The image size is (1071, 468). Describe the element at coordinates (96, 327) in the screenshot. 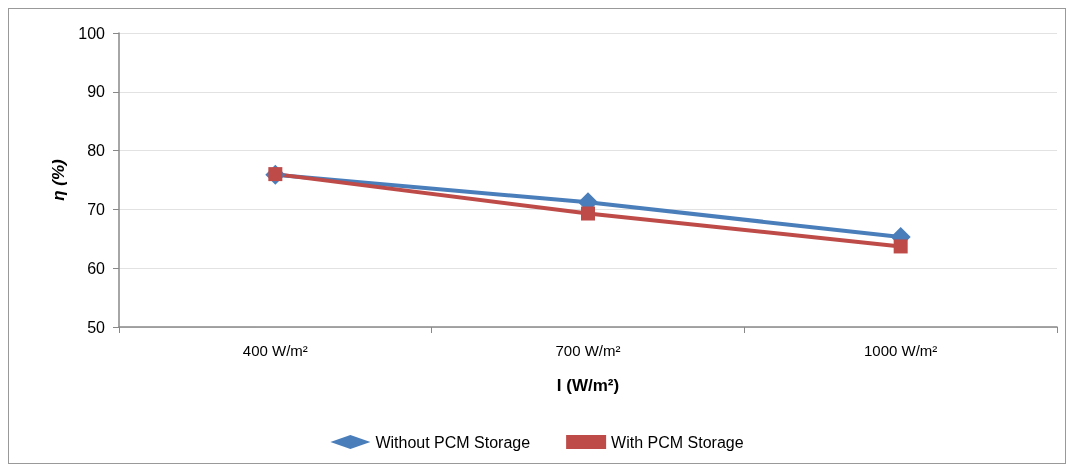

I see `y-tick-label: 50` at that location.